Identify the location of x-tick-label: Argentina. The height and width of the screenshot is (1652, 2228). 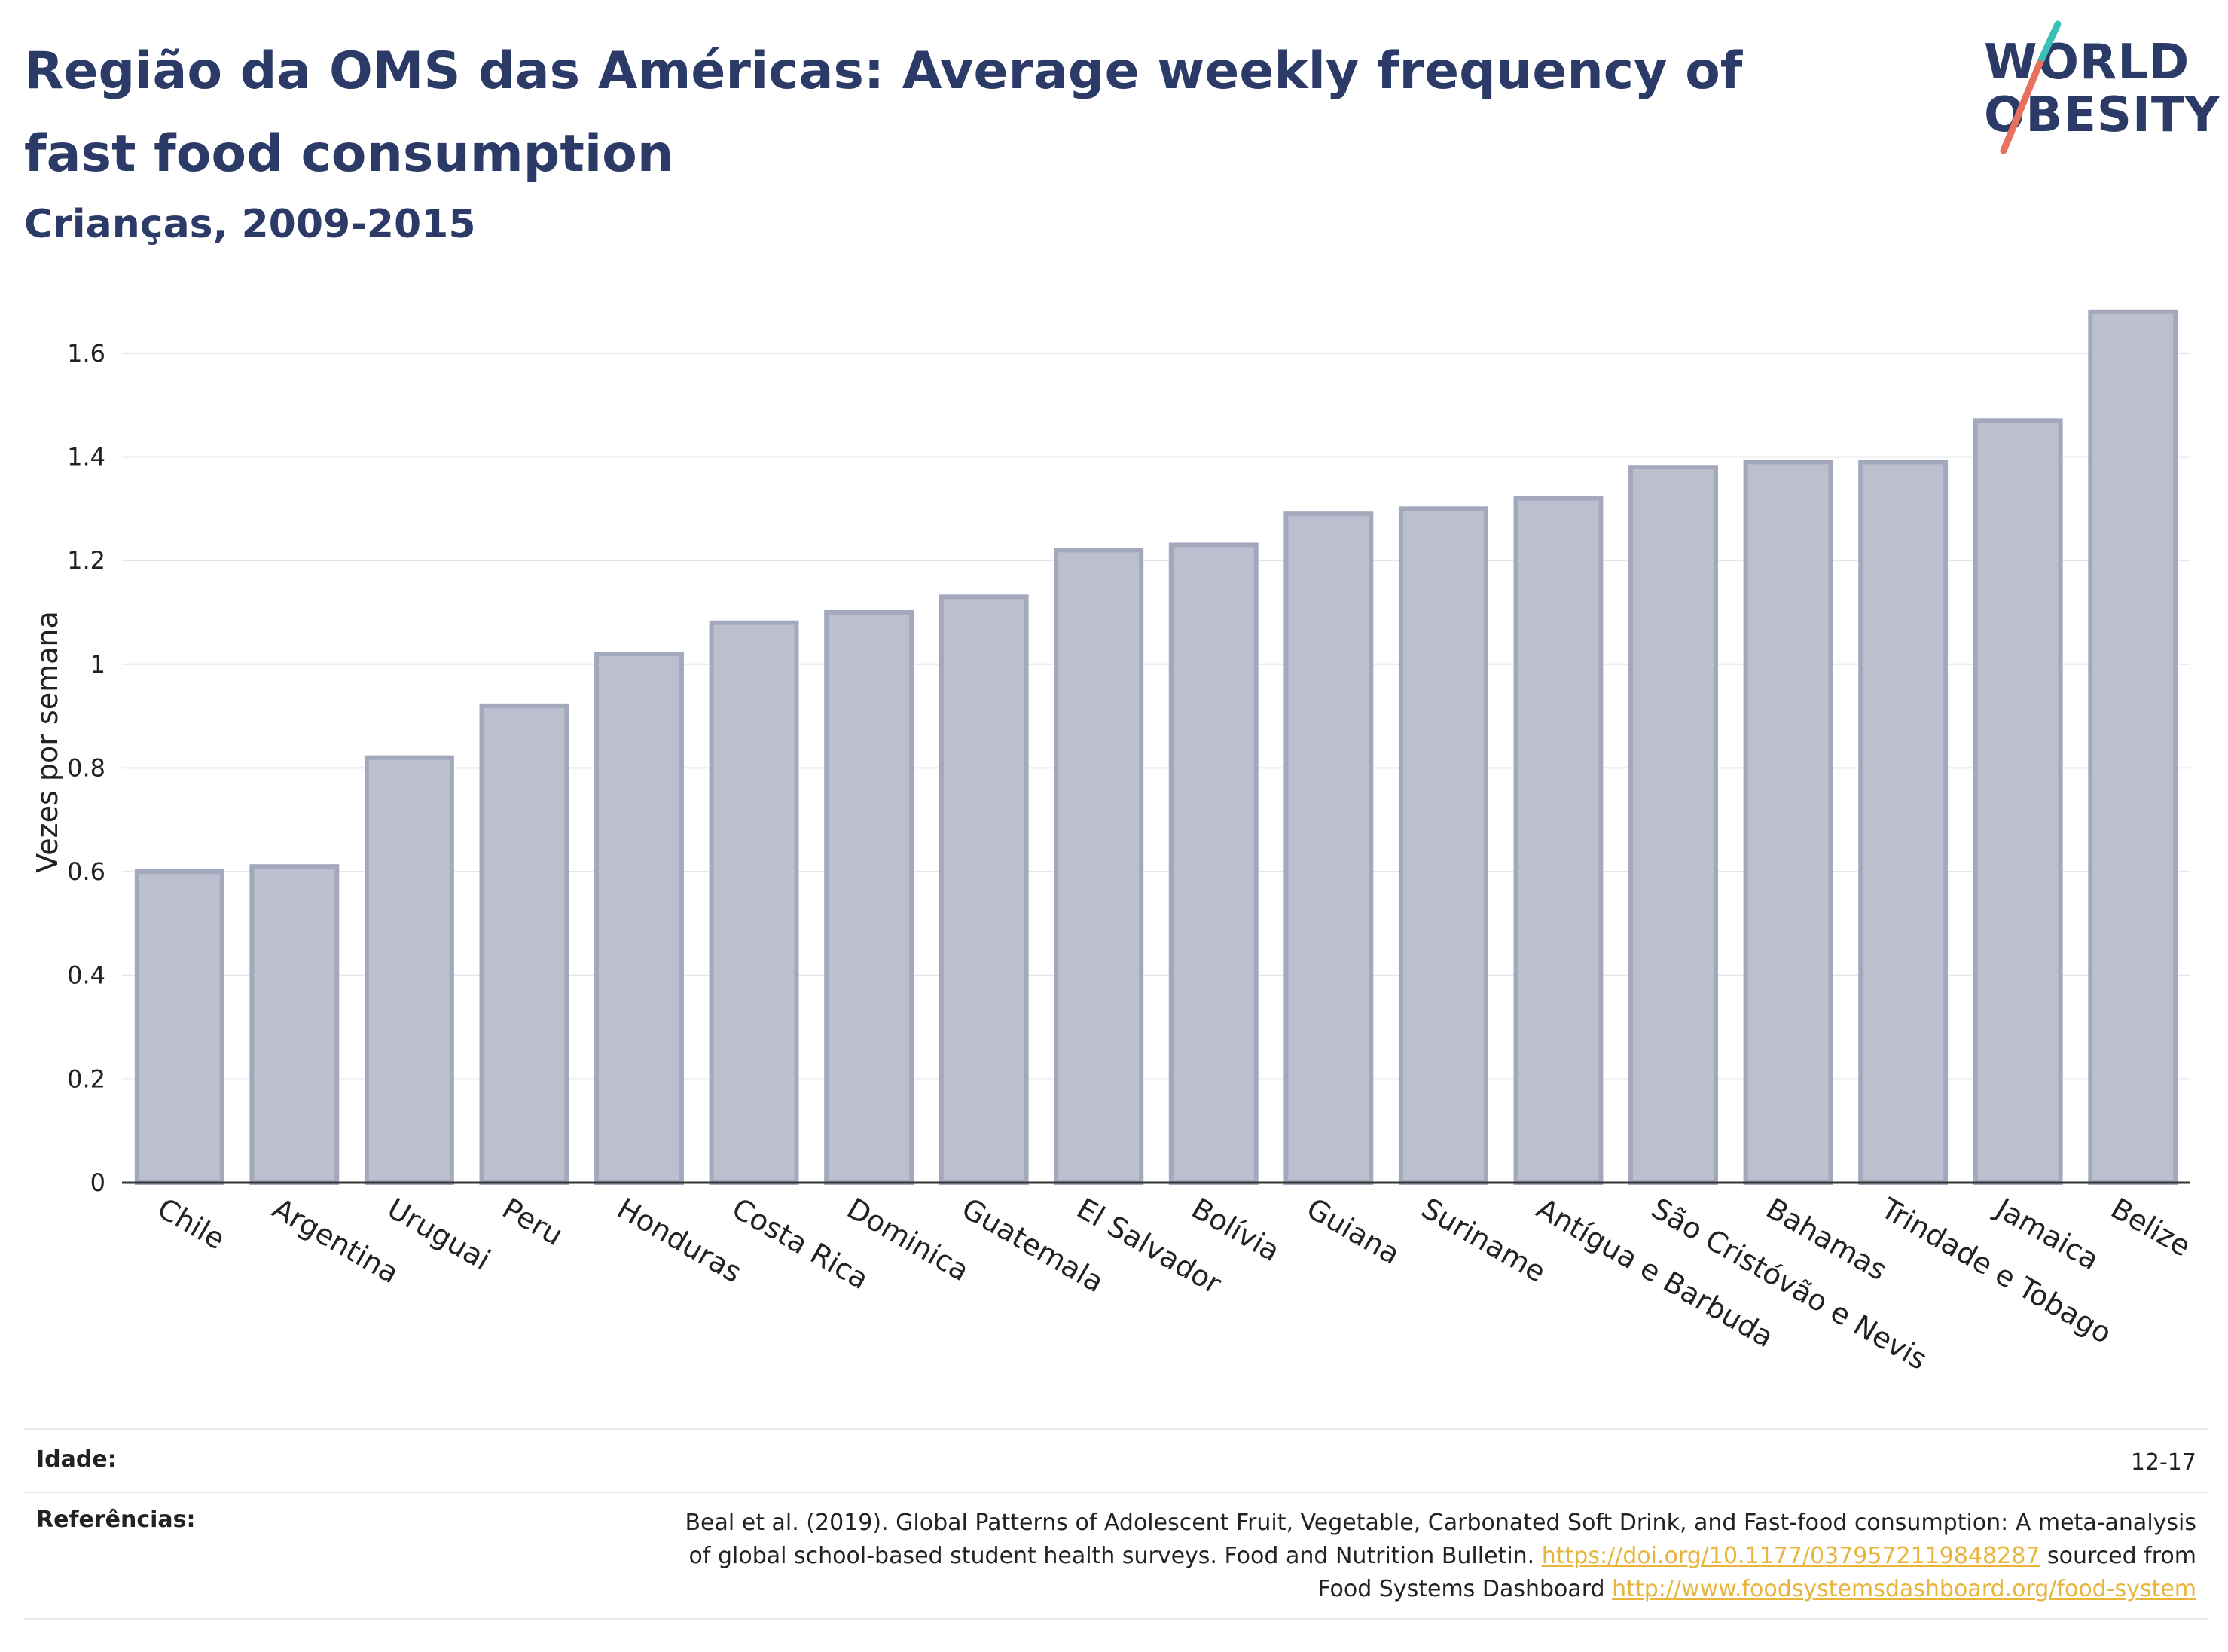
(335, 1241).